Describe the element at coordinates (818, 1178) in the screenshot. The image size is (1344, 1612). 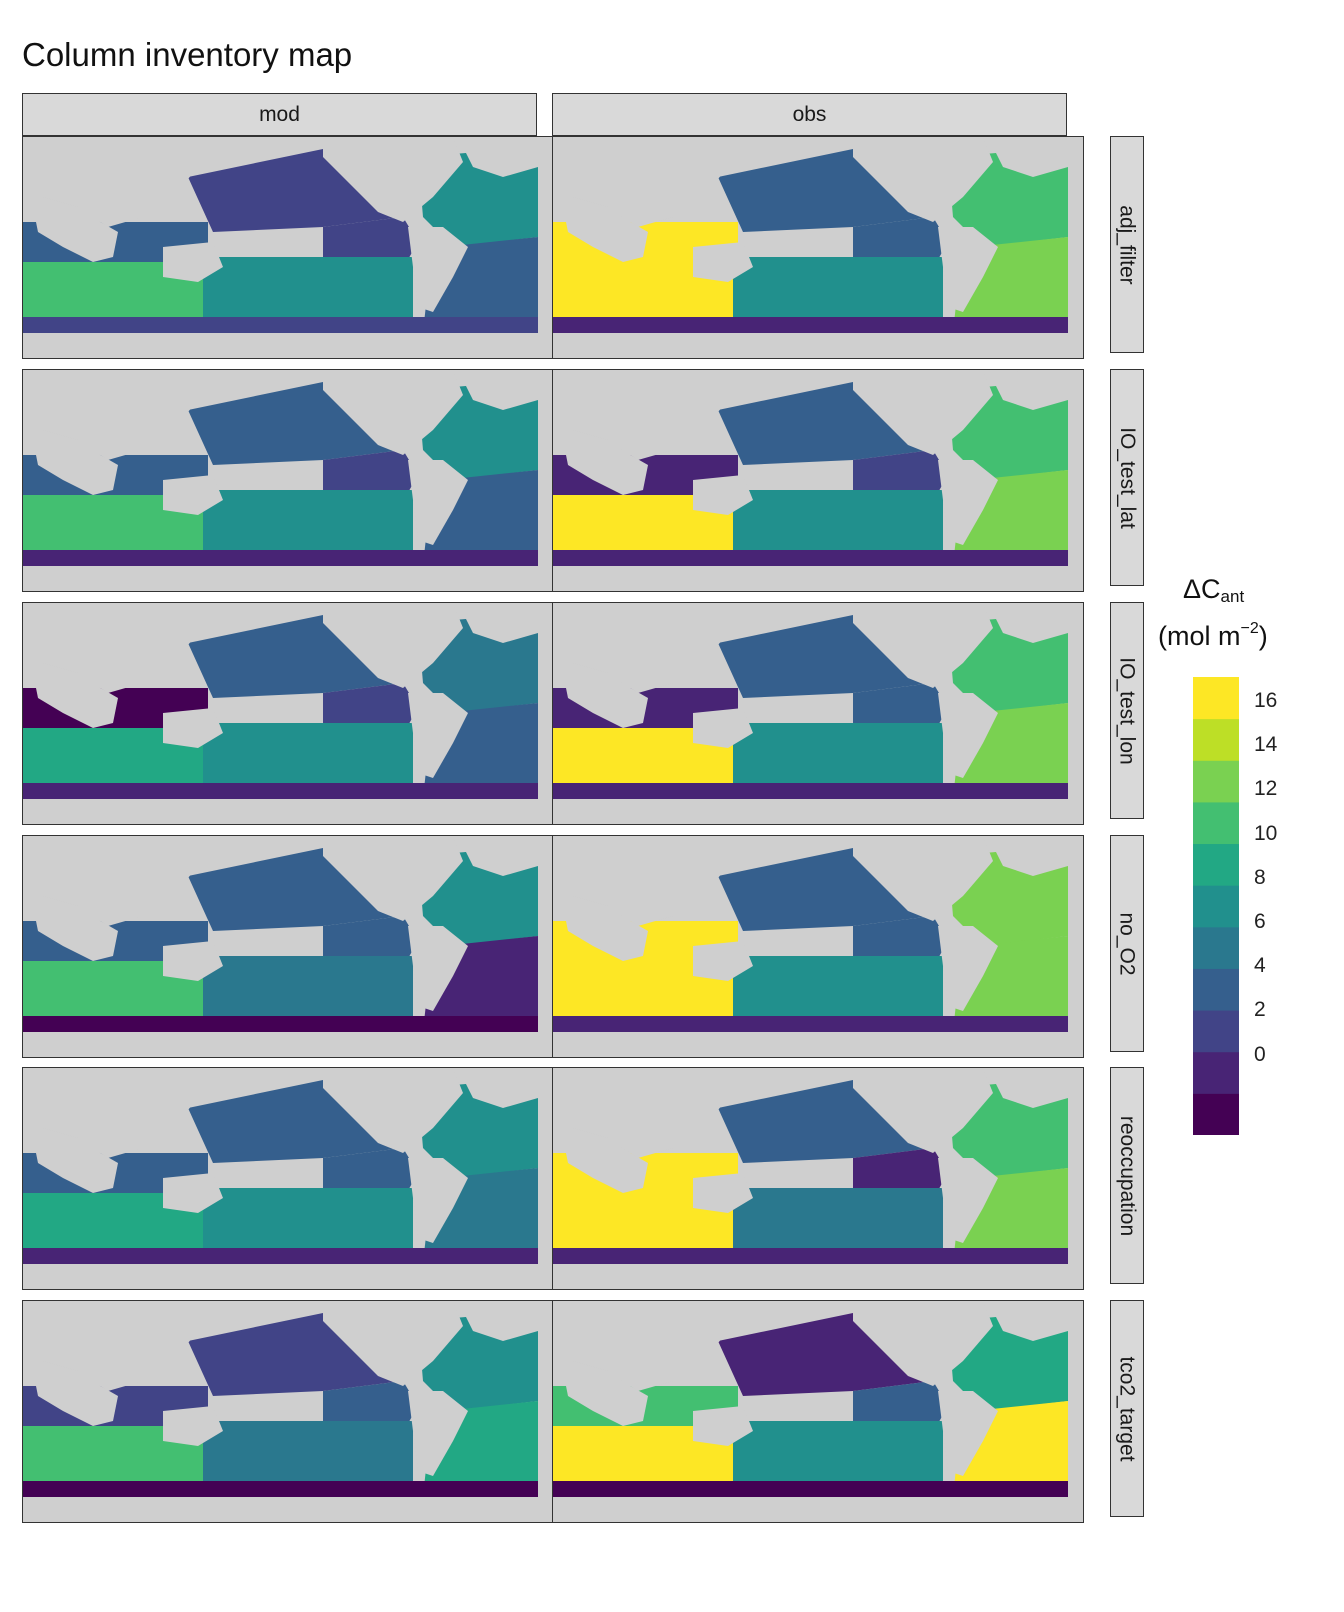
I see `map-panel-obs-reoccupation` at that location.